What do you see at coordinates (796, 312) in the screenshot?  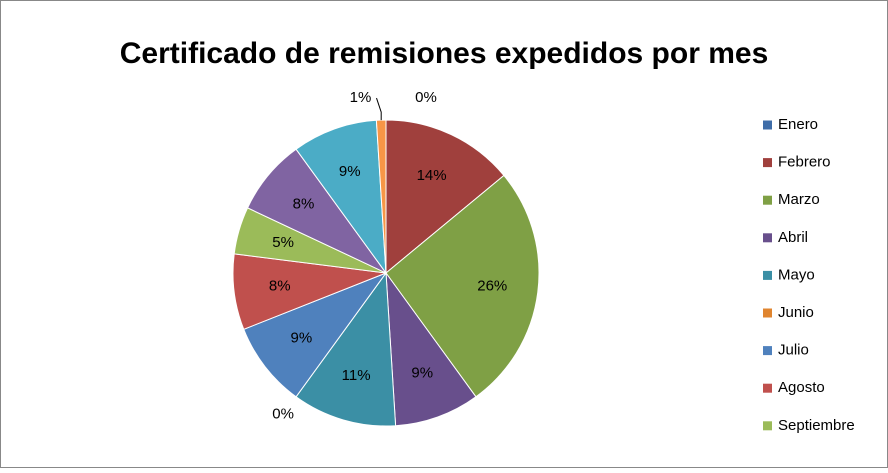 I see `legend-label: Junio` at bounding box center [796, 312].